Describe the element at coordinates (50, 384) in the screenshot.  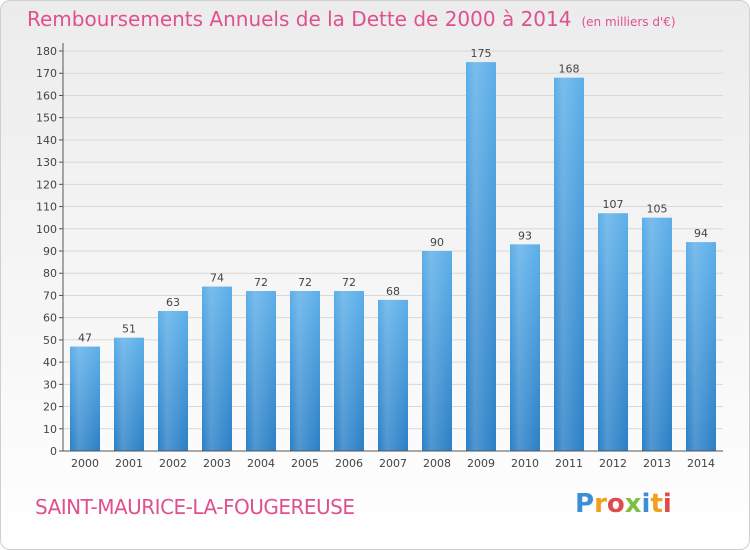
I see `y-tick-label: 30` at that location.